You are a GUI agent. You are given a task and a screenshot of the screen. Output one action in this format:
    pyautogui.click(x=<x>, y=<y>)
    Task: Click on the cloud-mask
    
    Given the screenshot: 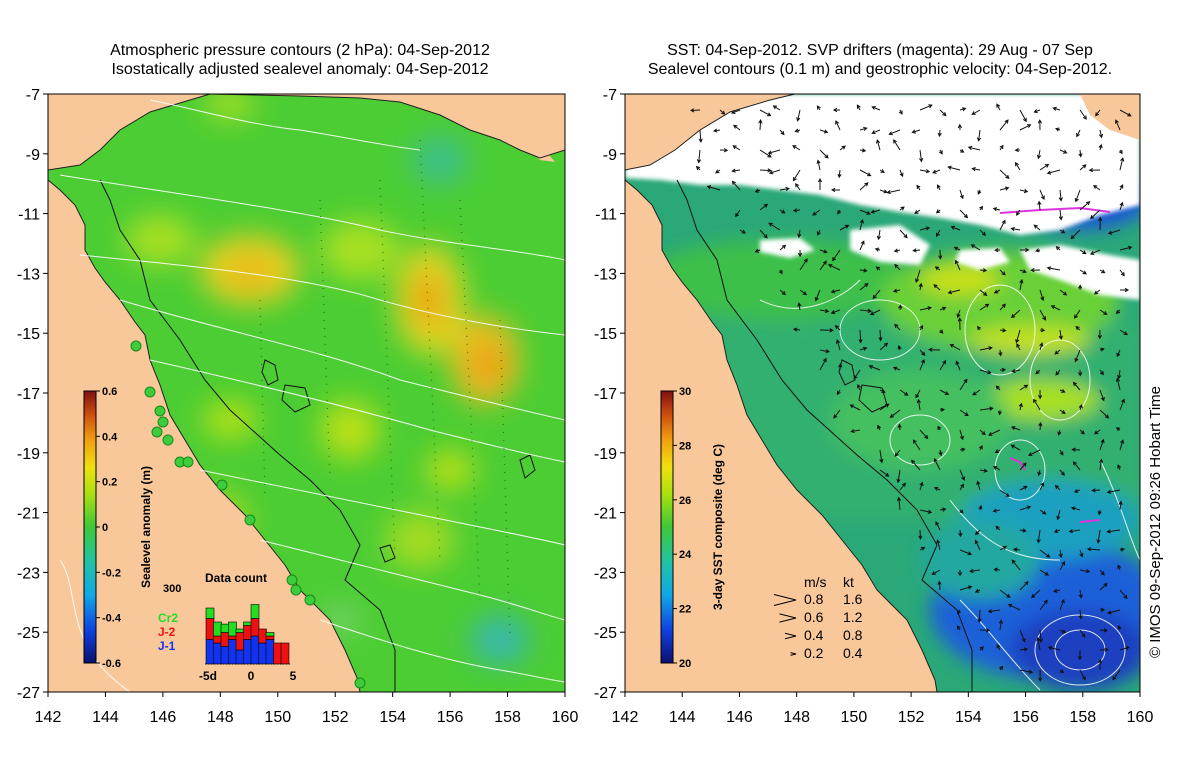 What is the action you would take?
    pyautogui.click(x=882, y=197)
    